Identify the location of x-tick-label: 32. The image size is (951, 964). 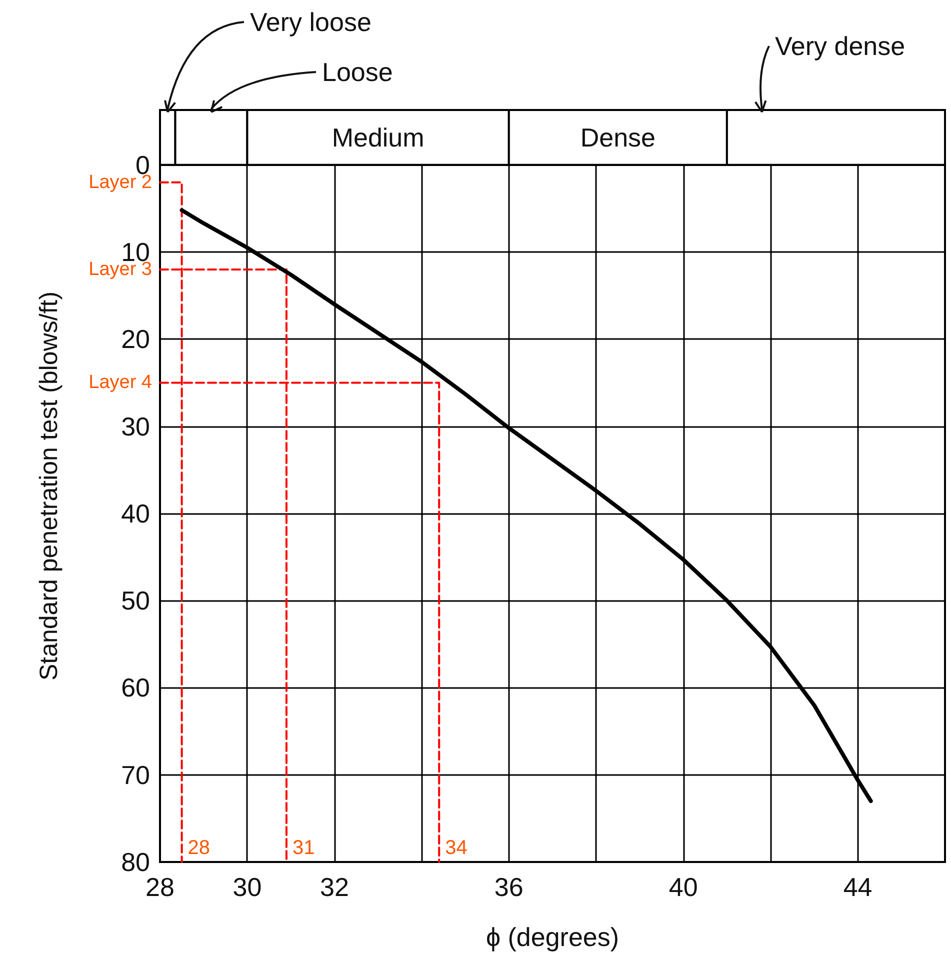
(334, 887).